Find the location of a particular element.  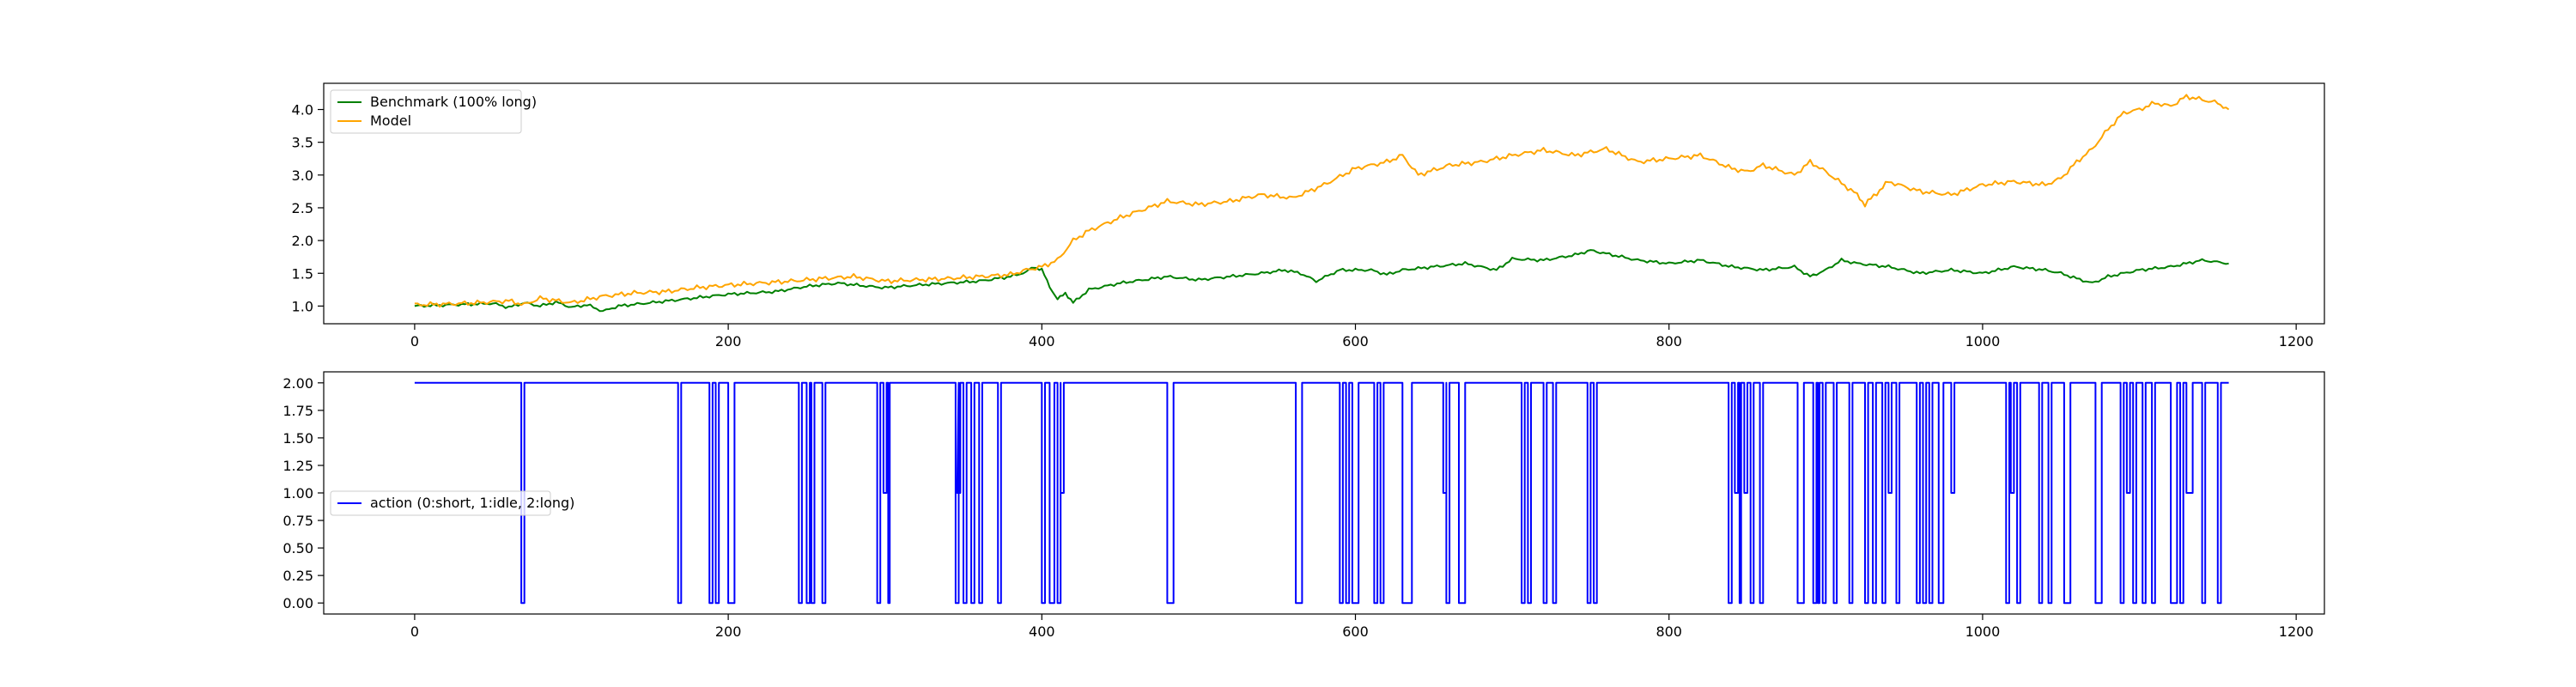

bottom-chart-x-axis: 0 200 400 600 800 1000 1200 is located at coordinates (1362, 627).